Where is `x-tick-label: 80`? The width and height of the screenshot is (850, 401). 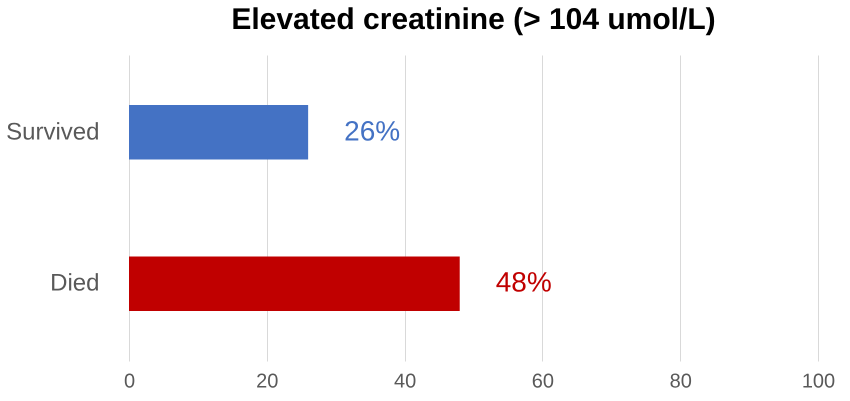 x-tick-label: 80 is located at coordinates (681, 381).